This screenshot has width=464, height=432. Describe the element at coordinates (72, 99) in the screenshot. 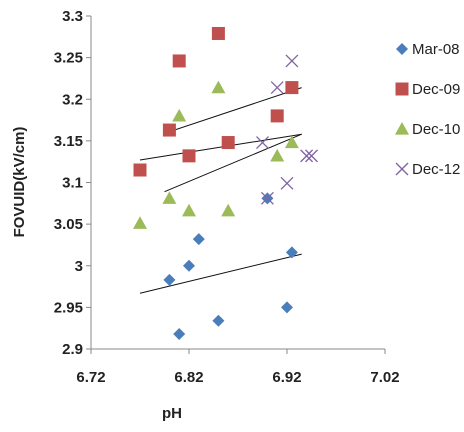

I see `y-tick-label: 3.2` at that location.